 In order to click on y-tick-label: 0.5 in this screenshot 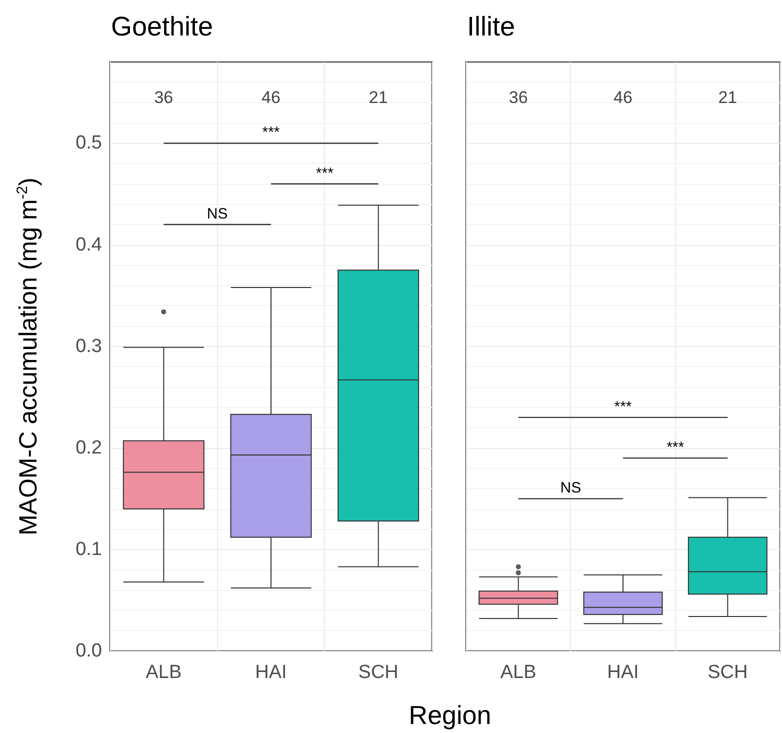, I will do `click(89, 143)`.